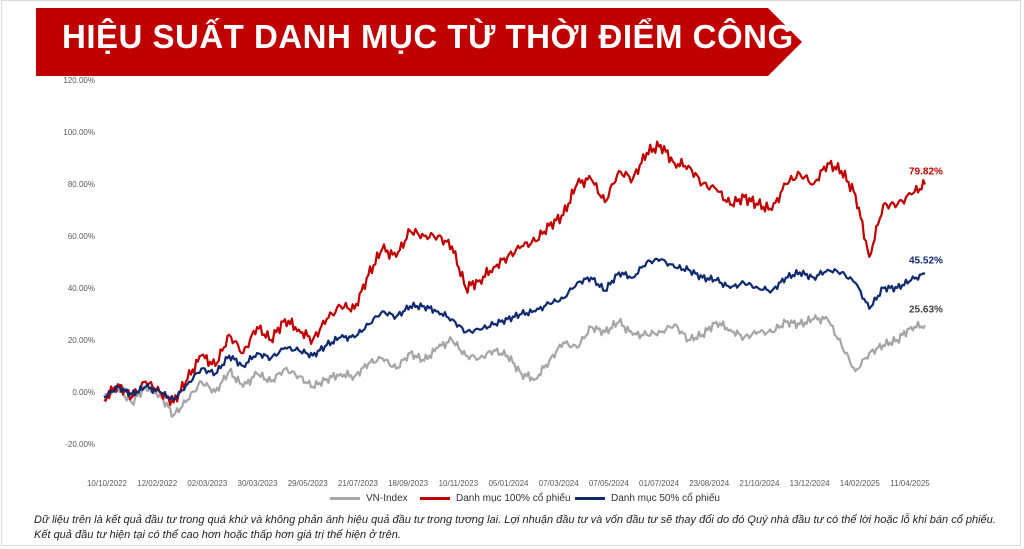  I want to click on legend-swatch-vnindex, so click(345, 498).